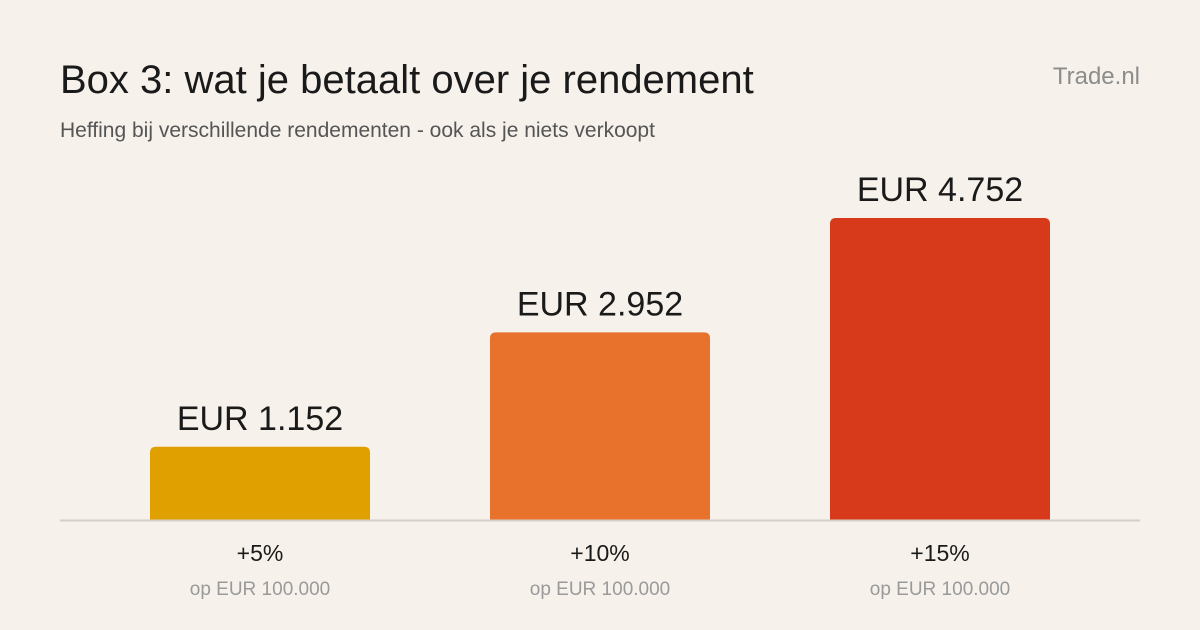  What do you see at coordinates (940, 190) in the screenshot?
I see `value-label-3: EUR 4.752` at bounding box center [940, 190].